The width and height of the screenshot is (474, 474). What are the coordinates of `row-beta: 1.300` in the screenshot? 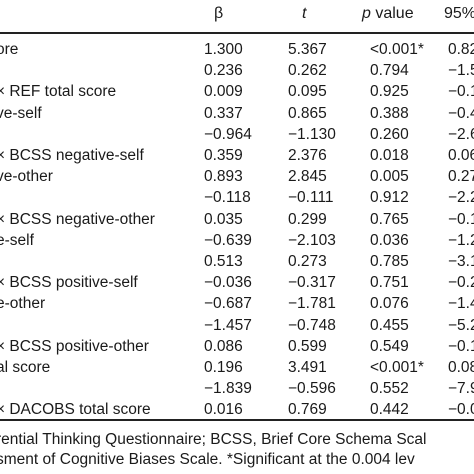 It's located at (223, 50).